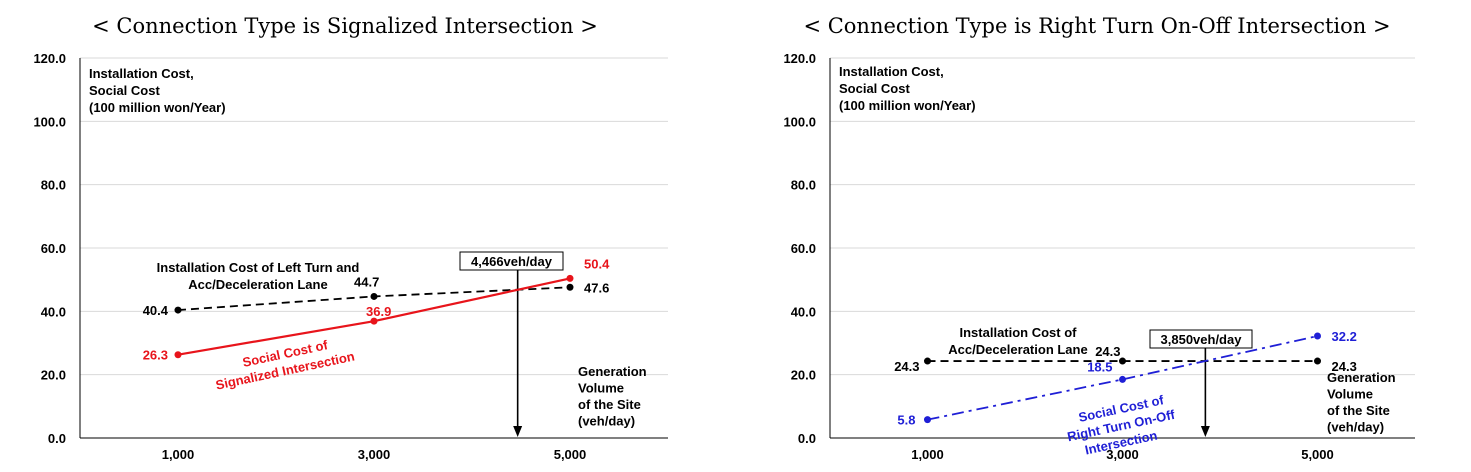 Image resolution: width=1471 pixels, height=472 pixels. Describe the element at coordinates (1019, 332) in the screenshot. I see `series-label: Installation Cost of` at that location.